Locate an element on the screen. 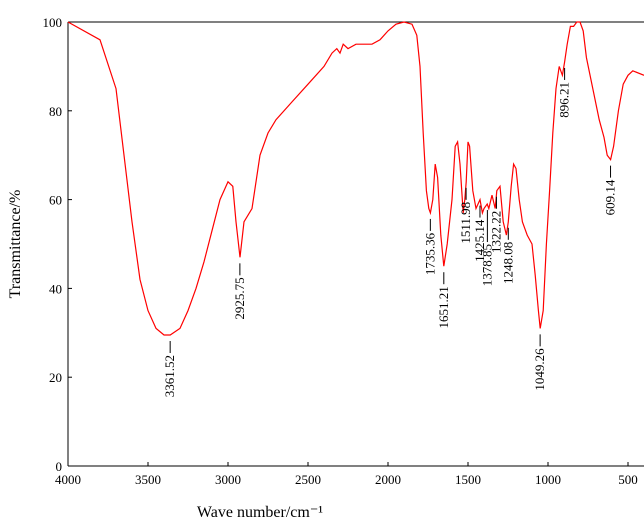  annotation-label: 896.21 is located at coordinates (564, 100).